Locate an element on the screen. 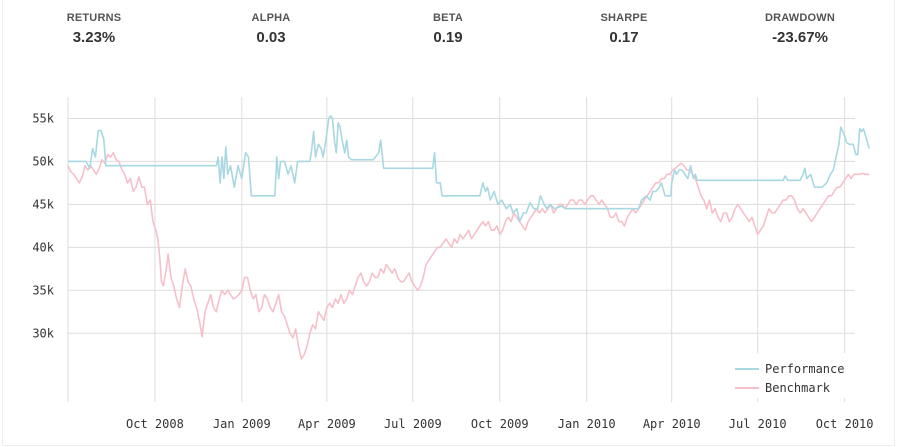  x-tick-label: Jan 2009 is located at coordinates (242, 424).